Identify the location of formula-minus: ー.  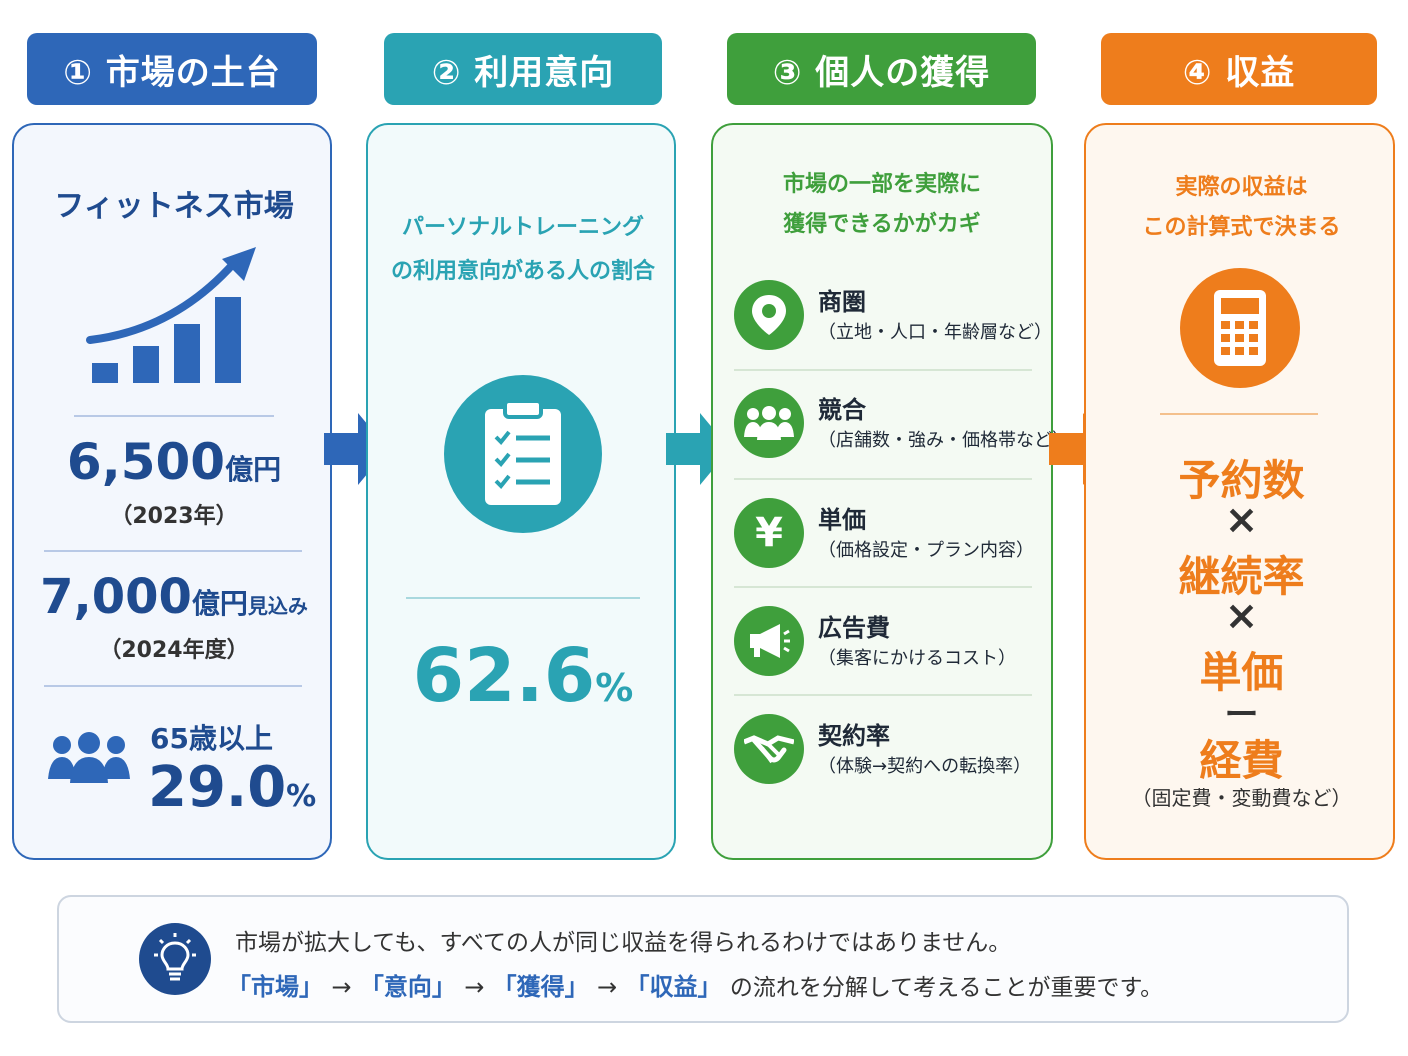
(1241, 715).